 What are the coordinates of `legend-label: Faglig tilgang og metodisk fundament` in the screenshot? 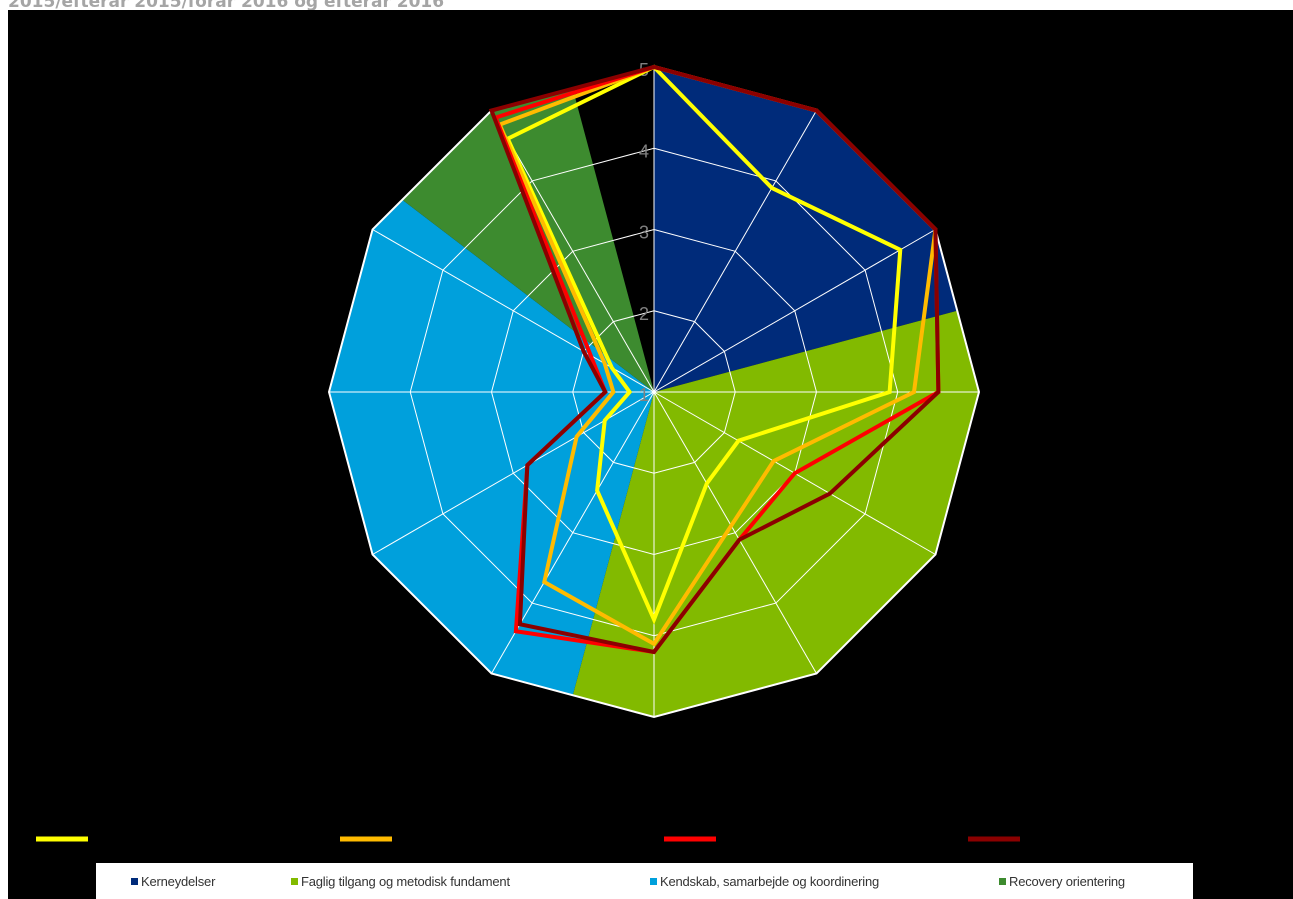 It's located at (405, 881).